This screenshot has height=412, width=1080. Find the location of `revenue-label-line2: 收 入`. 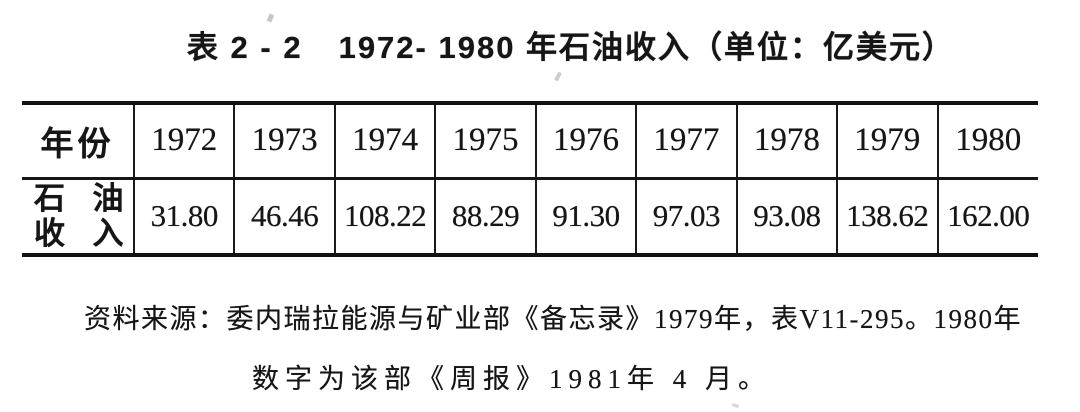

revenue-label-line2: 收 入 is located at coordinates (79, 233).